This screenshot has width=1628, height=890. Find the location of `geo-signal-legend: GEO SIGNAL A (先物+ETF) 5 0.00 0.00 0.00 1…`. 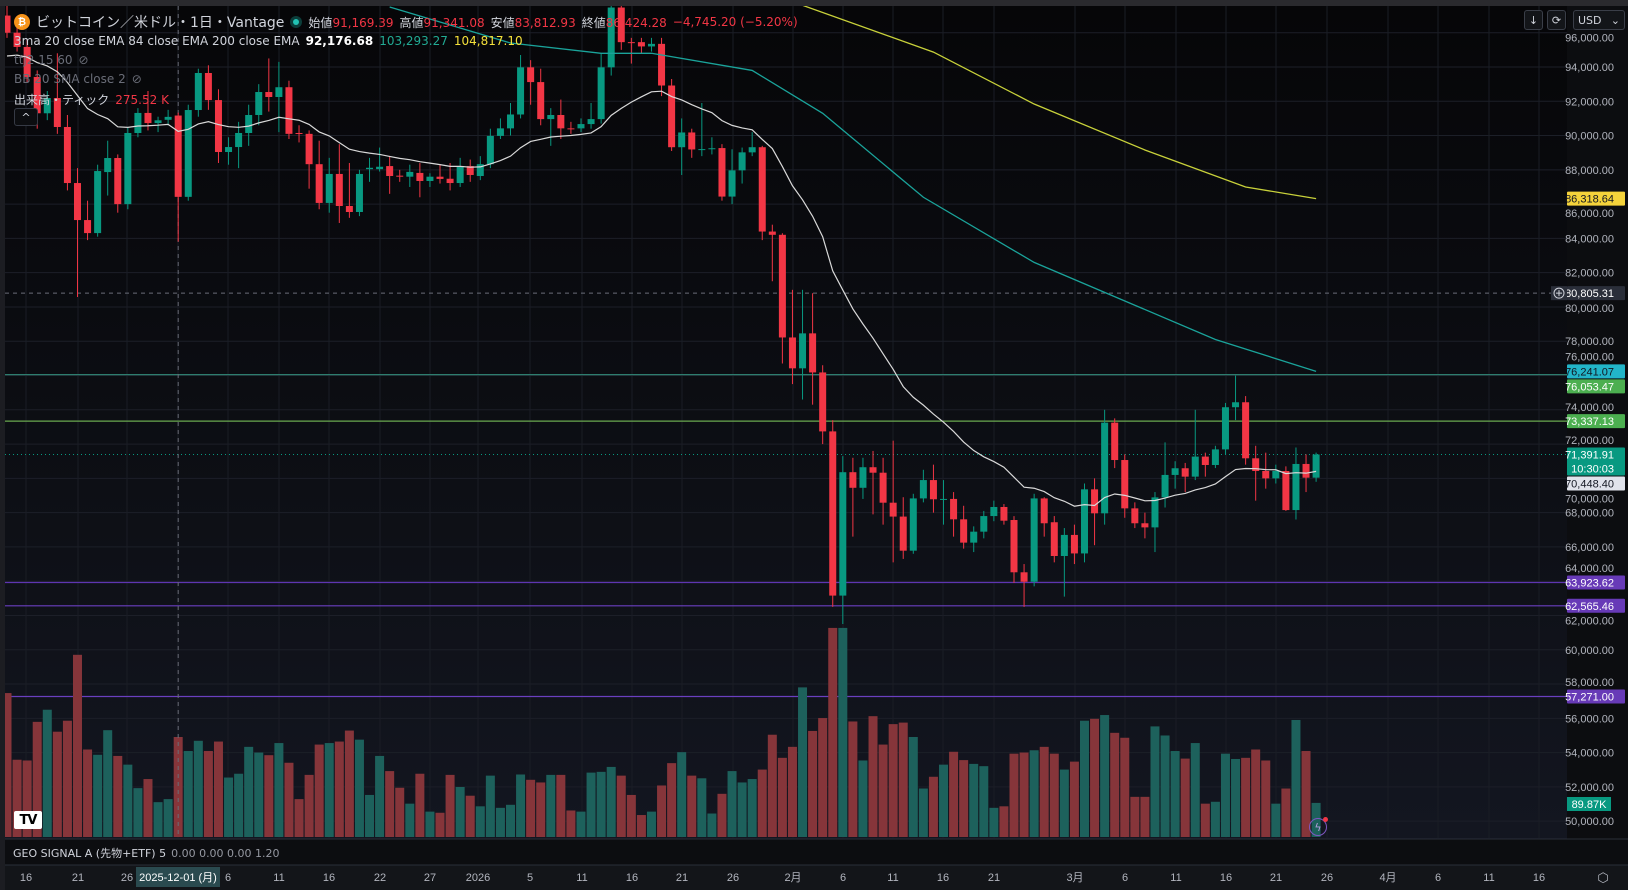

geo-signal-legend: GEO SIGNAL A (先物+ETF) 5 0.00 0.00 0.00 1… is located at coordinates (146, 853).